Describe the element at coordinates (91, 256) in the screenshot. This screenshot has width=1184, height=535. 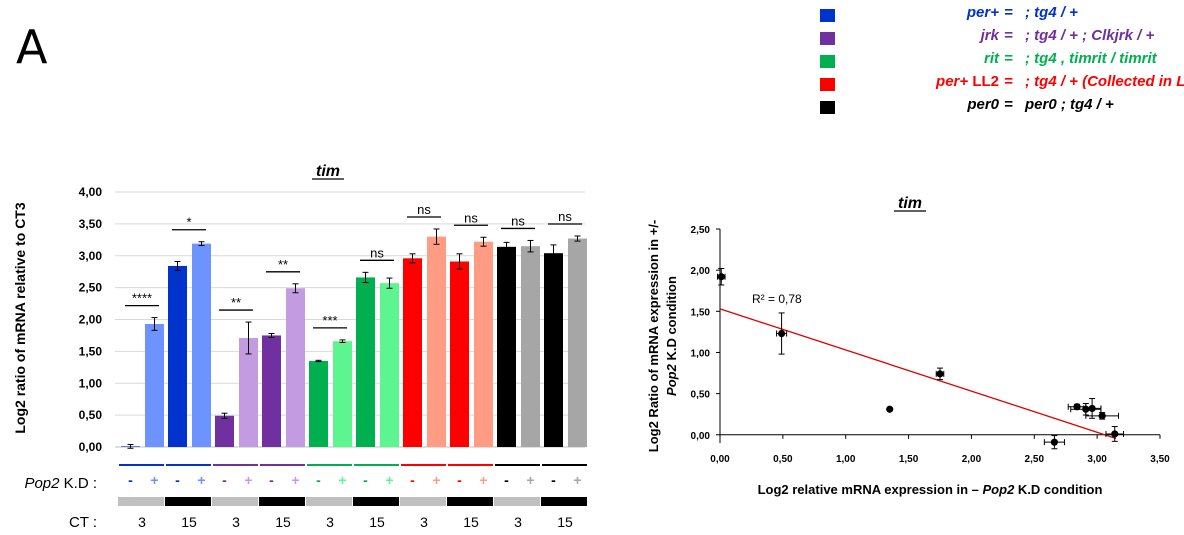
I see `y-tick-label: 3,00` at that location.